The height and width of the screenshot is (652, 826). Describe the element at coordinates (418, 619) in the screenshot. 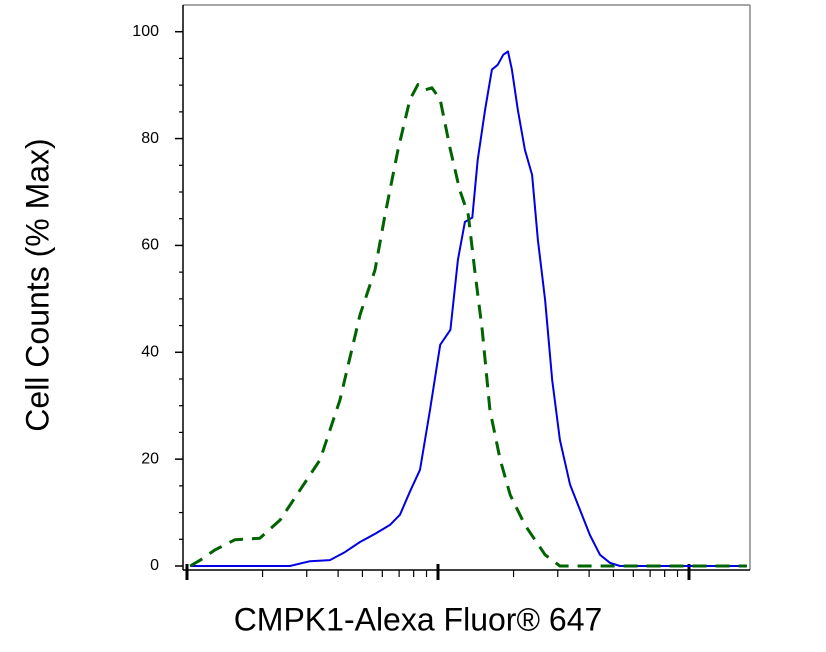

I see `x-axis-label: CMPK1-Alexa Fluor® 647` at that location.